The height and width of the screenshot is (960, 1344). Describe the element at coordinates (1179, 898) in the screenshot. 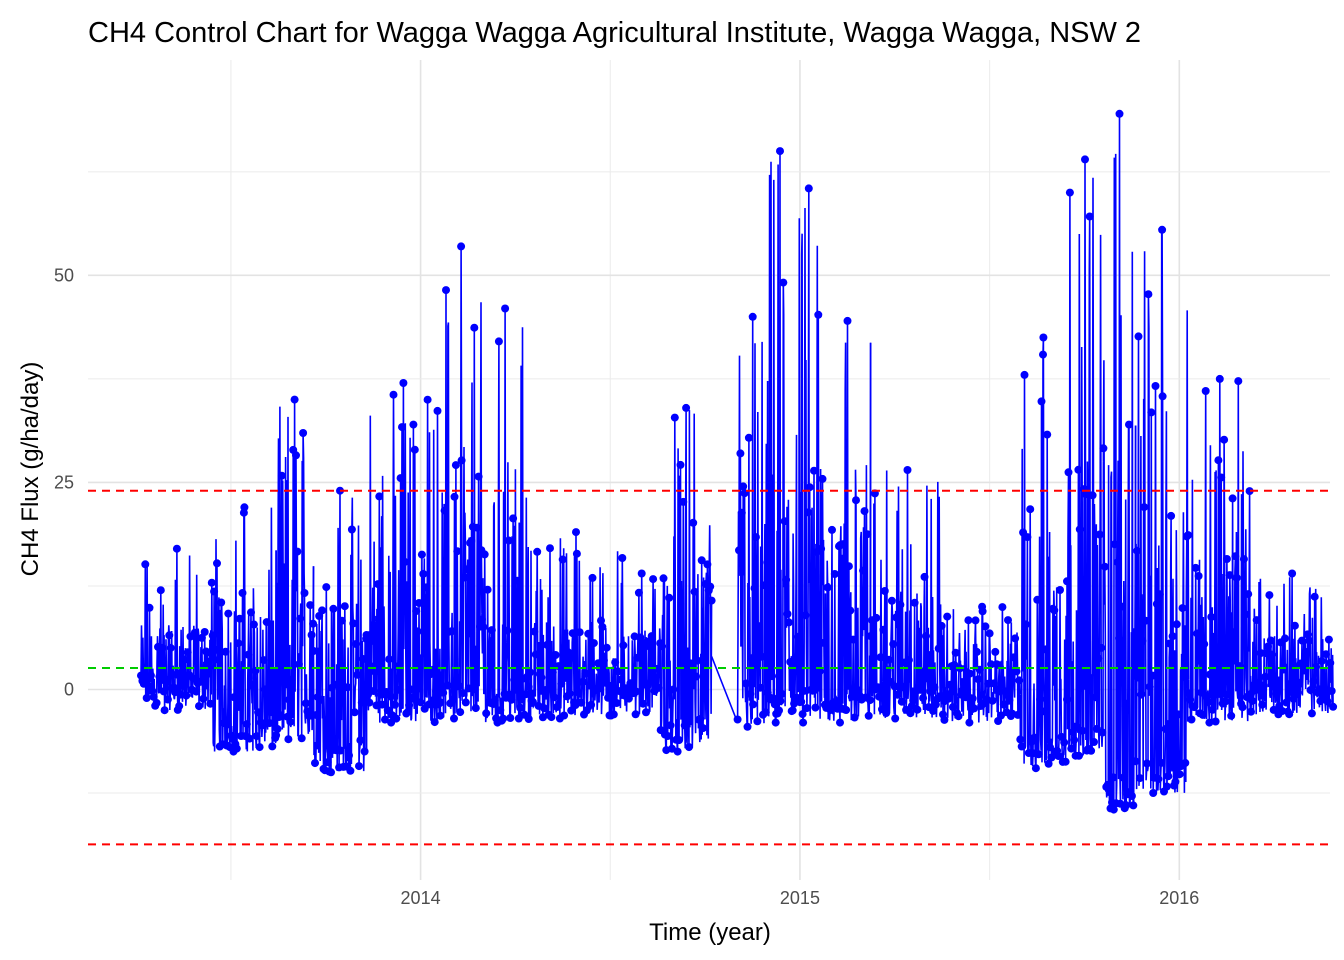

I see `x-tick-label: 2016` at that location.